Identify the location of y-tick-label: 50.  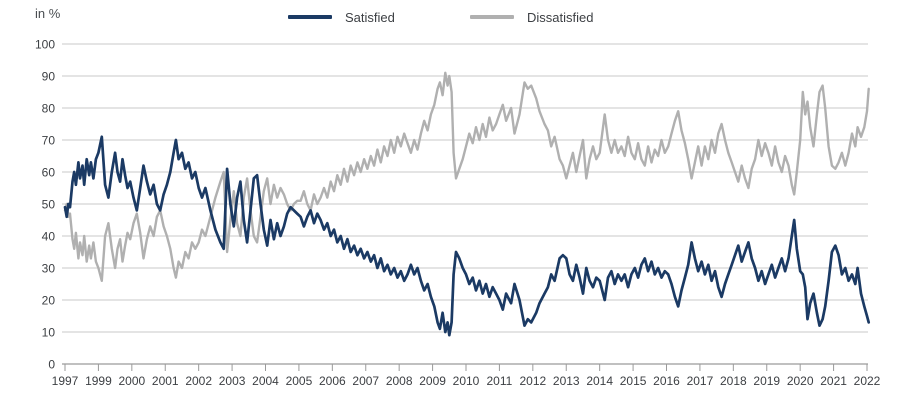
(49, 205).